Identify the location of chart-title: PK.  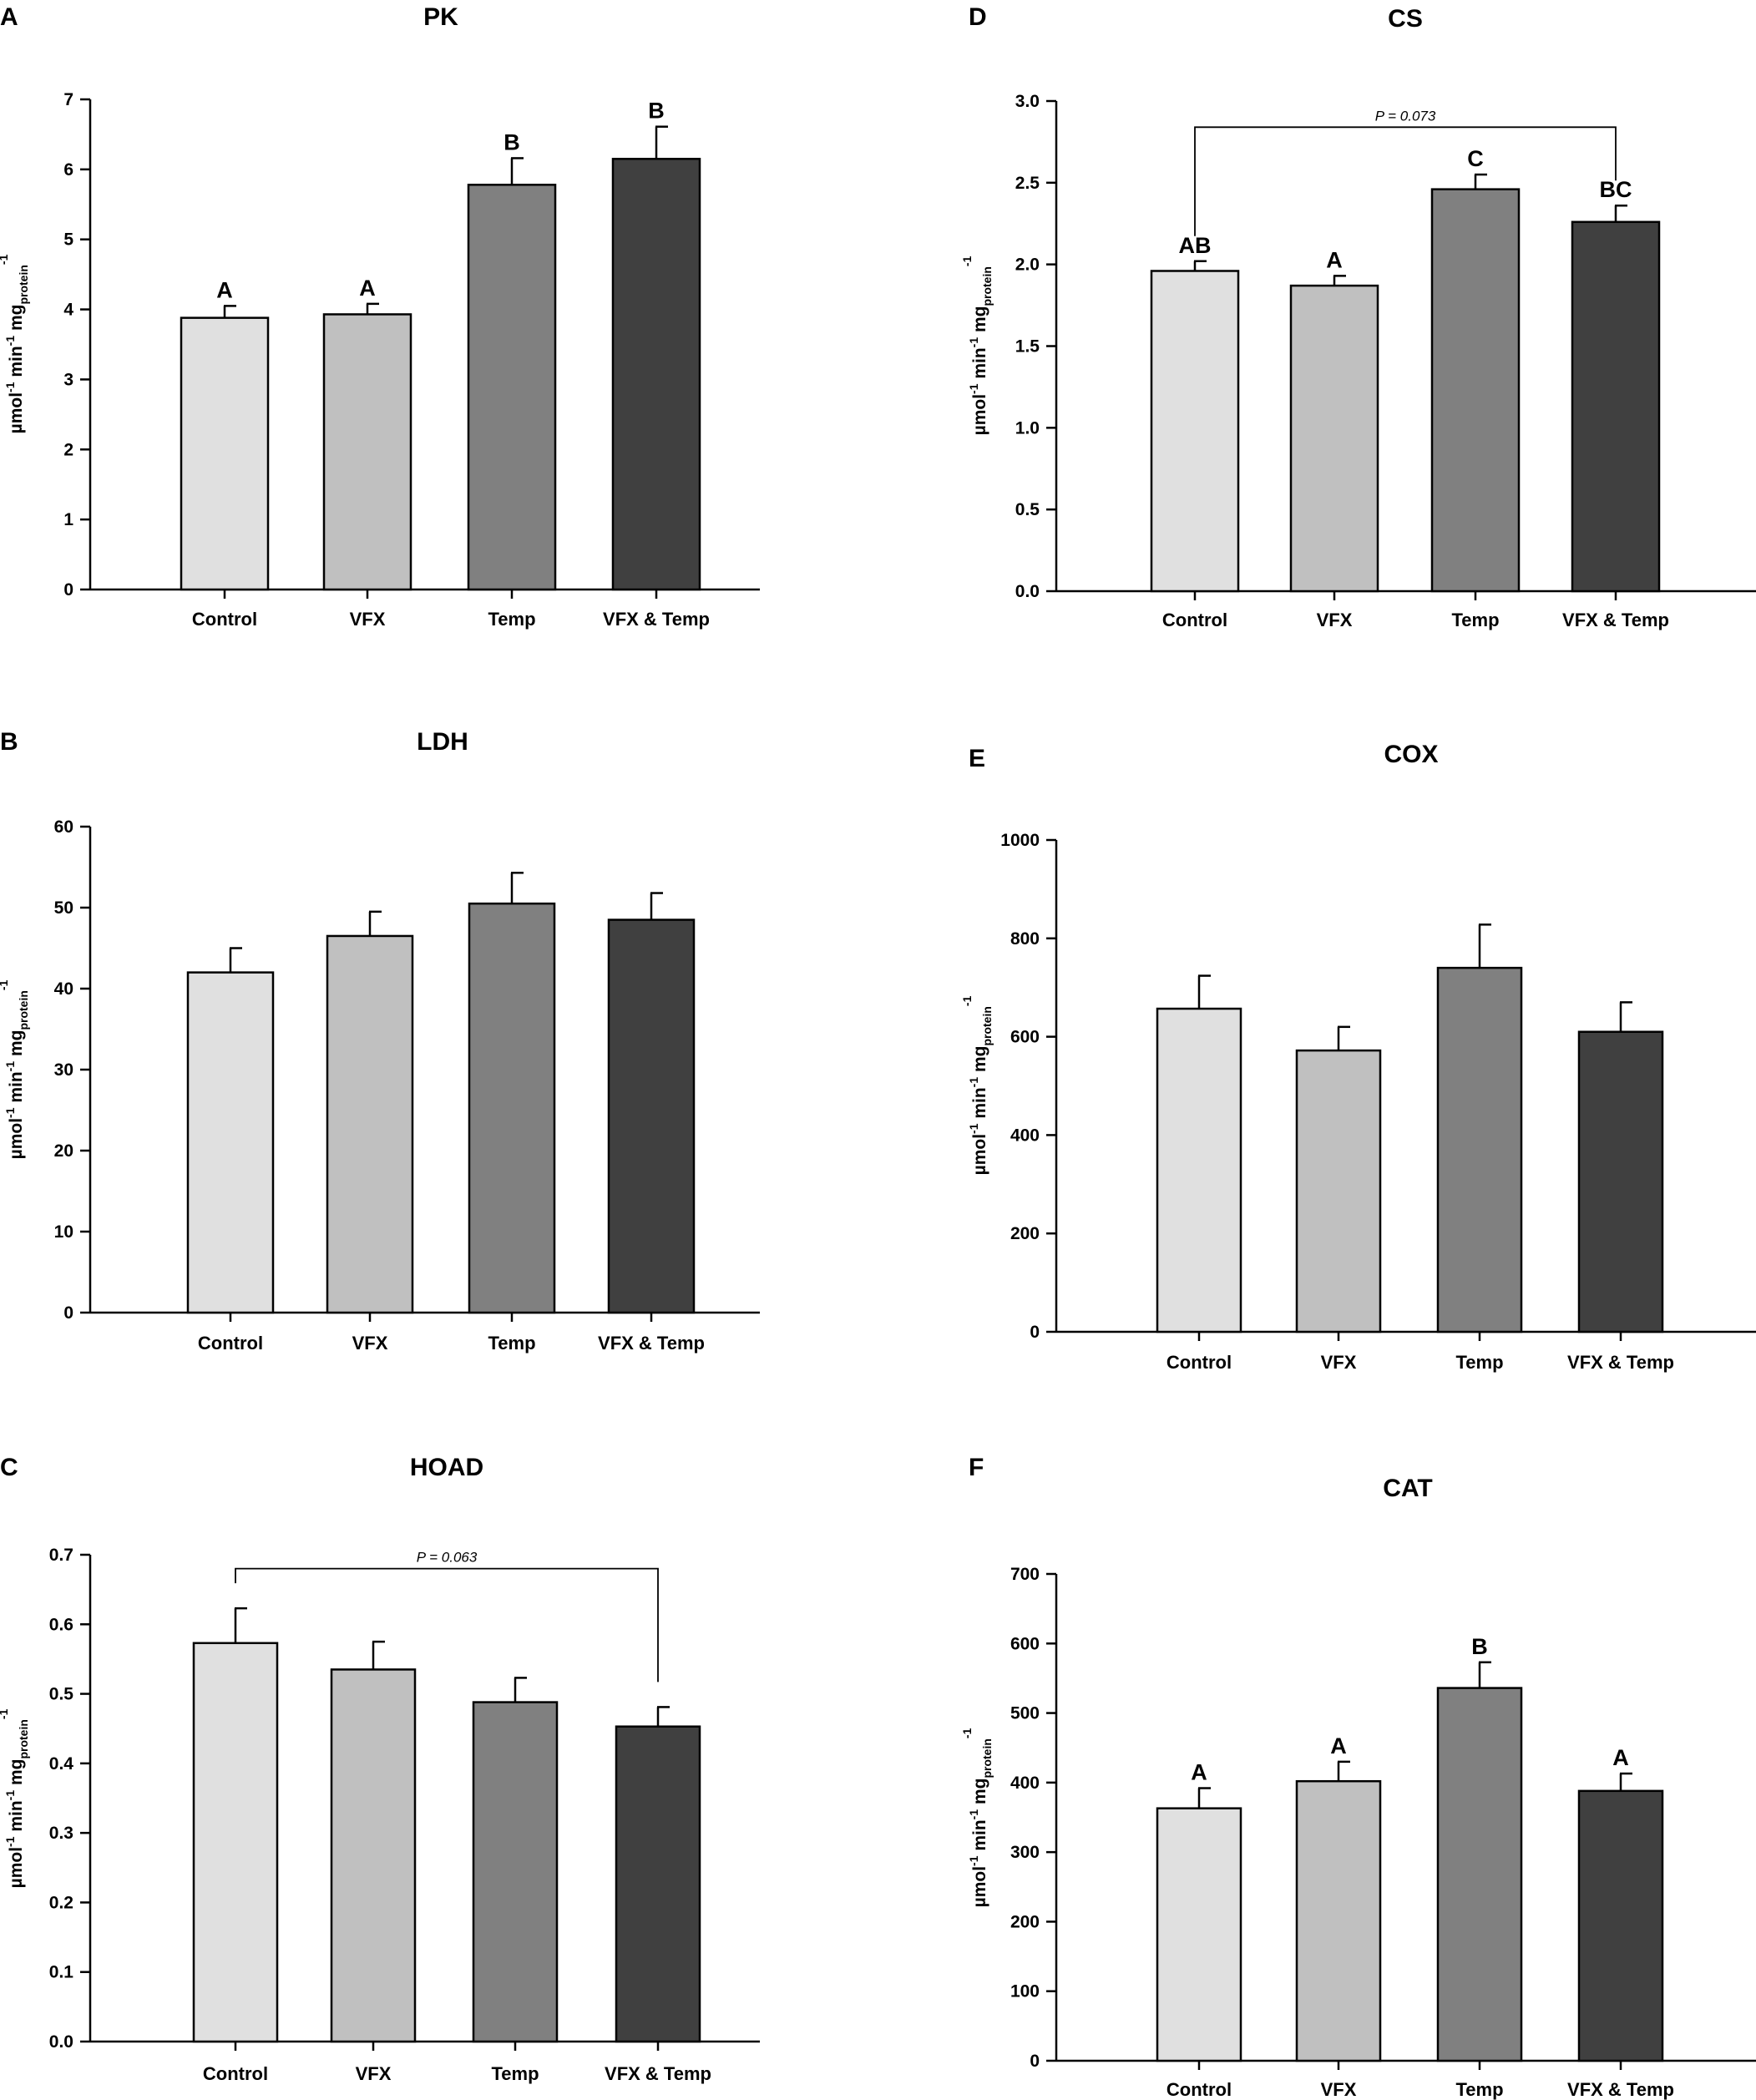
(440, 17).